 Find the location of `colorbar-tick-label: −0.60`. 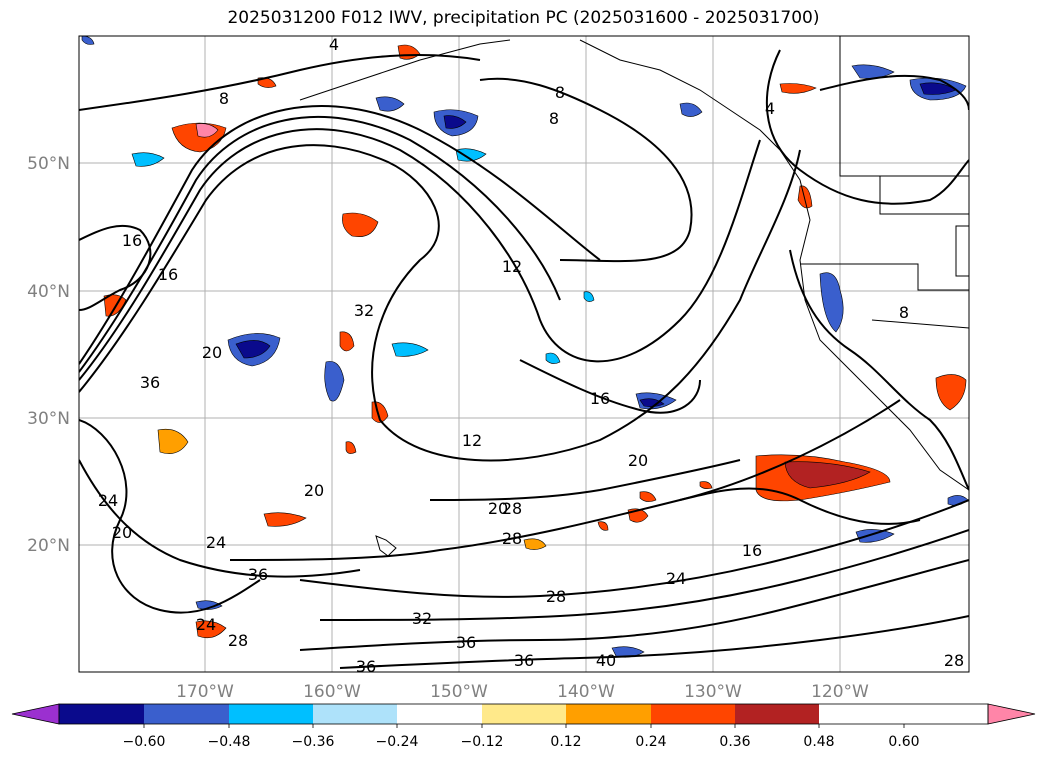

colorbar-tick-label: −0.60 is located at coordinates (144, 742).